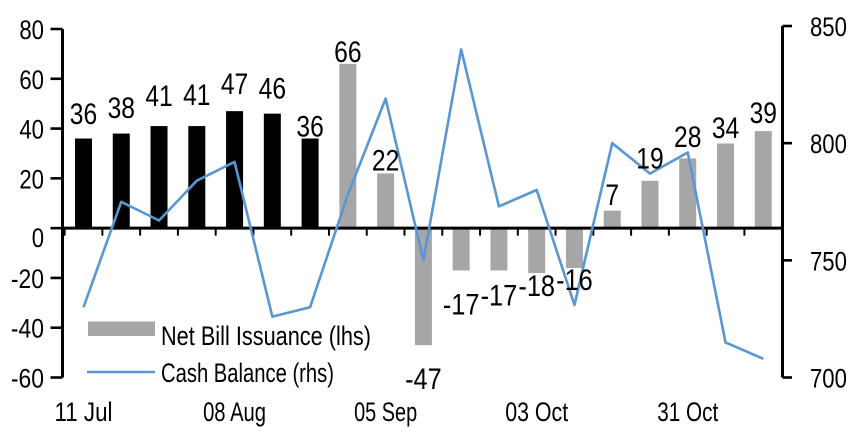 Image resolution: width=852 pixels, height=443 pixels. Describe the element at coordinates (725, 128) in the screenshot. I see `bar-value-label: 34` at that location.